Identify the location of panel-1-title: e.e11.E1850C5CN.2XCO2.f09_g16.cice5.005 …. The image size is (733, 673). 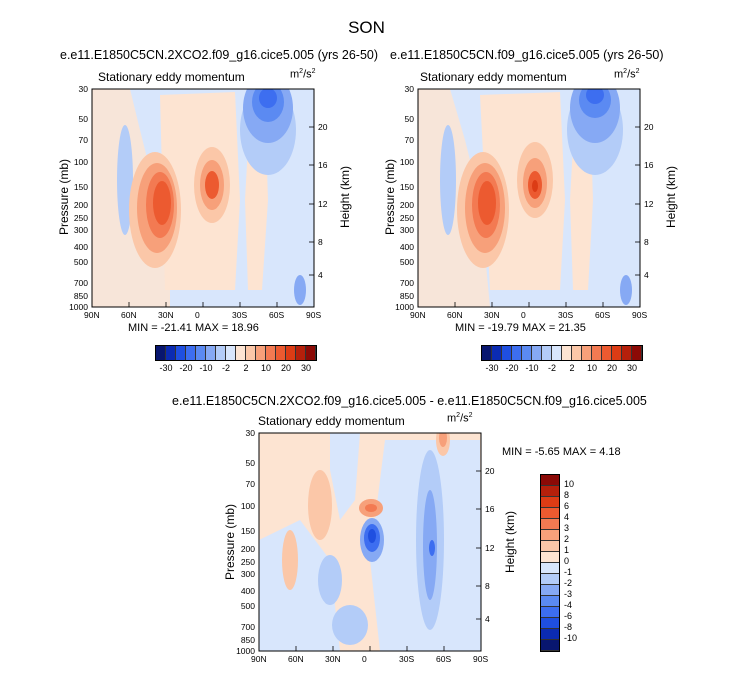
(219, 55).